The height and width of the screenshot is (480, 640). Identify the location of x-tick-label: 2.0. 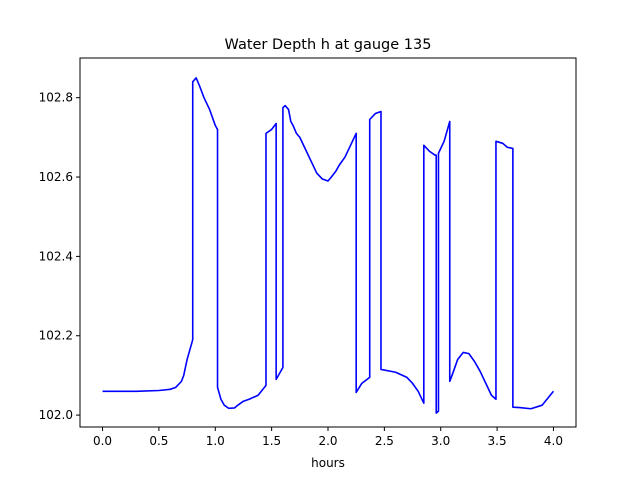
(327, 441).